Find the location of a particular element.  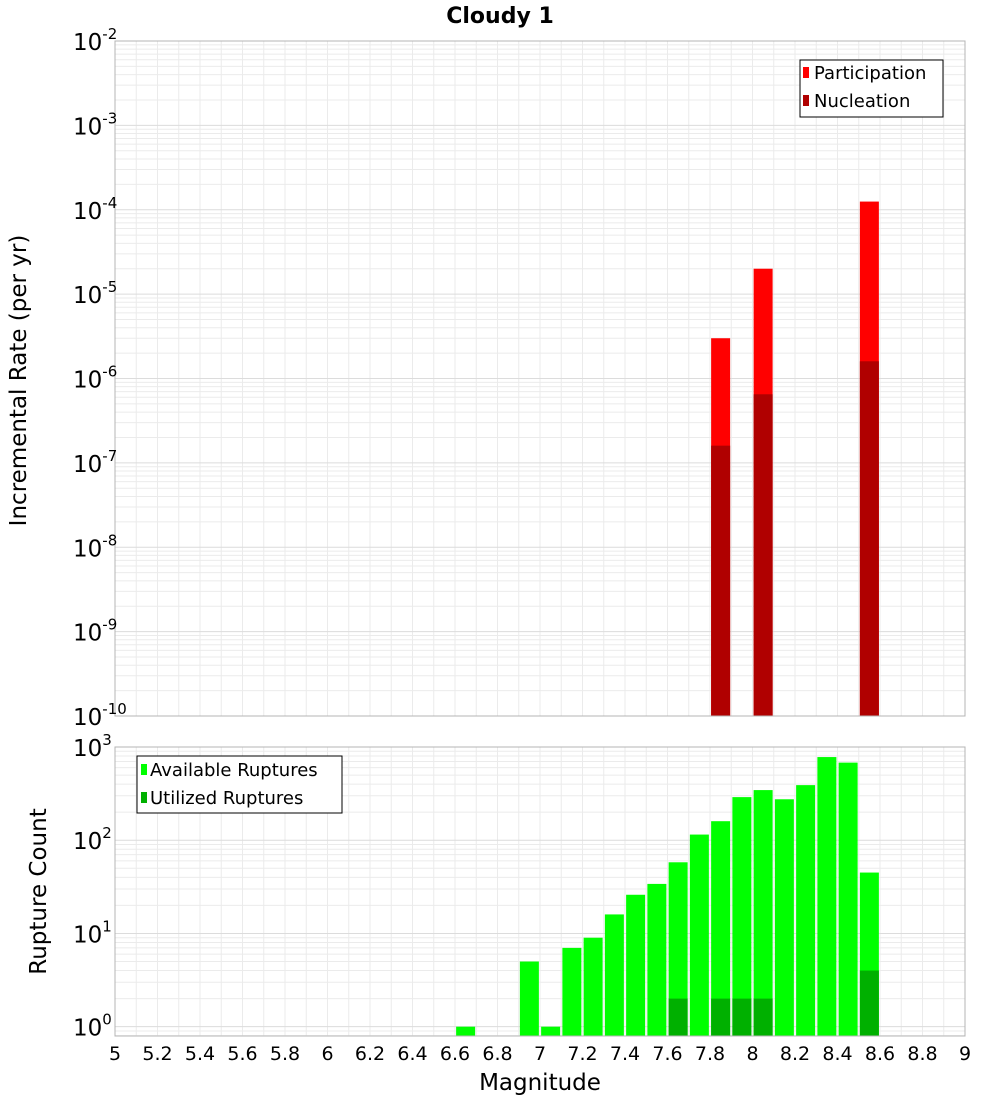

count-panel-y-axis-title: Rupture Count is located at coordinates (39, 891).